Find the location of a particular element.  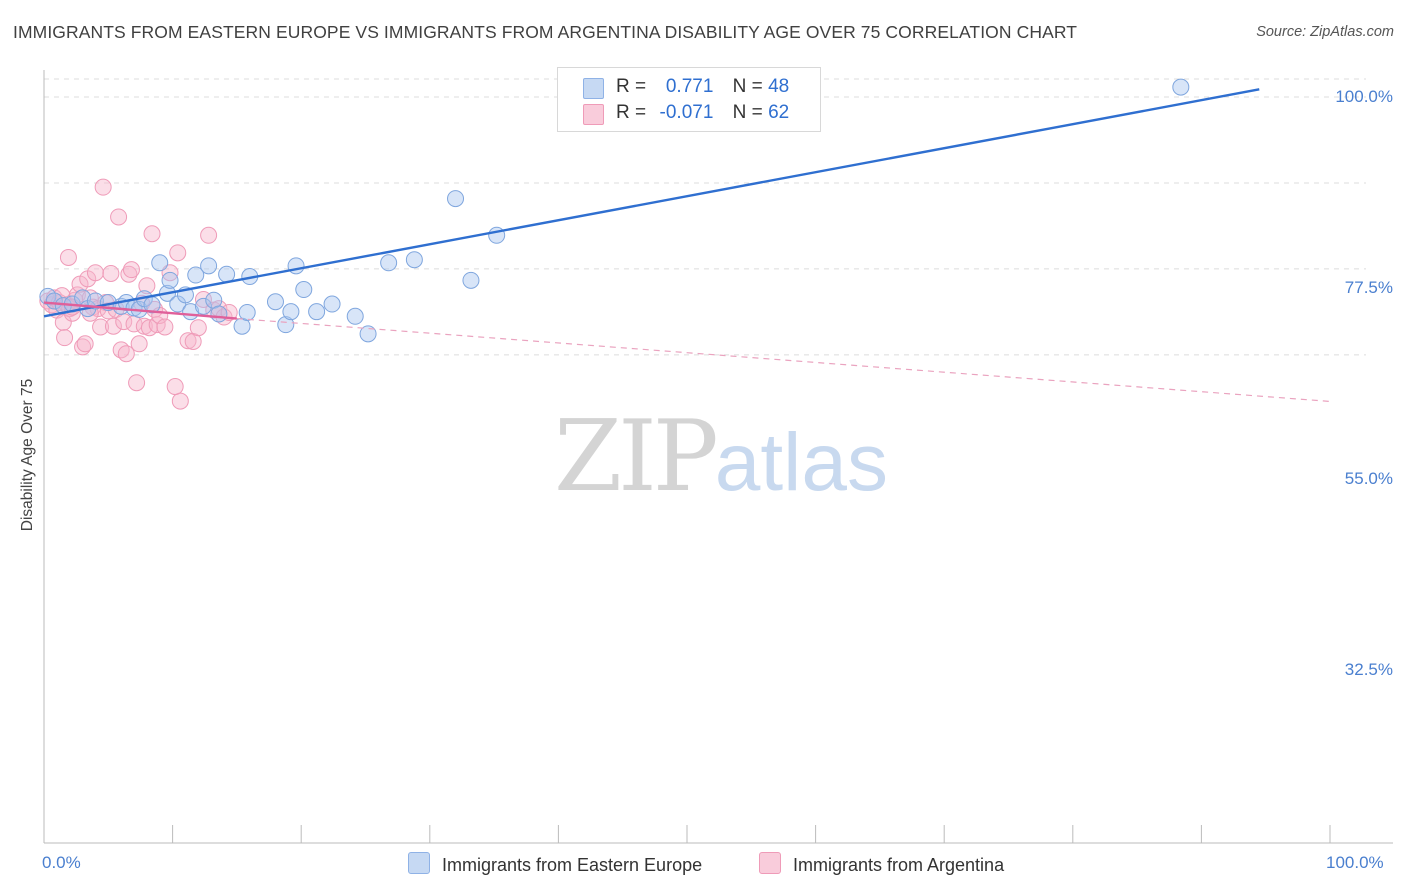

legend-label: Immigrants from Argentina is located at coordinates (899, 865).